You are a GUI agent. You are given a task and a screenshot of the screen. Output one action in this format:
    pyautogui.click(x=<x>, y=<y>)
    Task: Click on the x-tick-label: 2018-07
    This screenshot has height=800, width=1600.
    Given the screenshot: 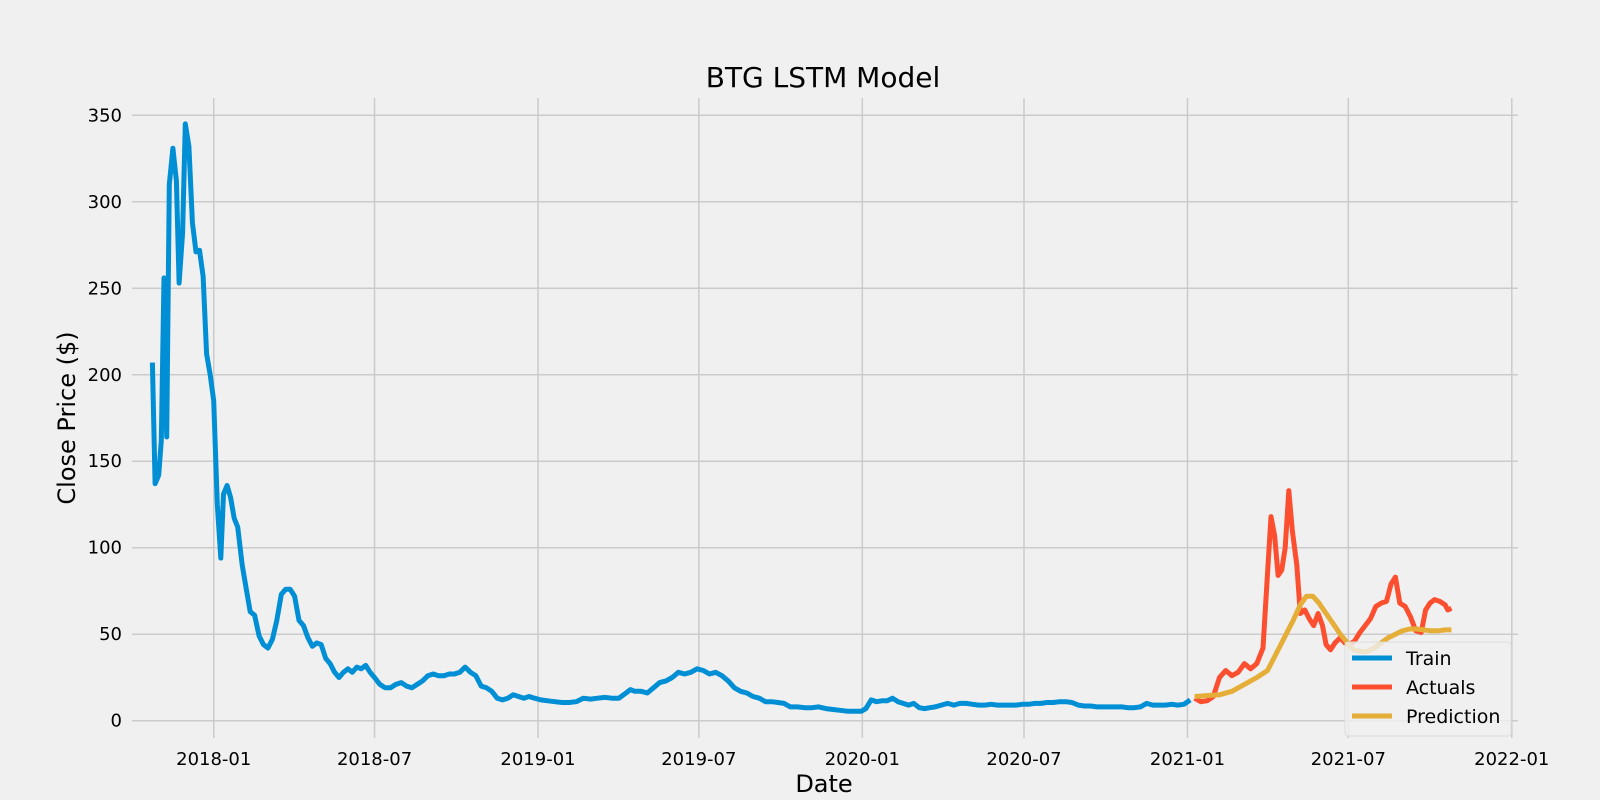 What is the action you would take?
    pyautogui.click(x=374, y=759)
    